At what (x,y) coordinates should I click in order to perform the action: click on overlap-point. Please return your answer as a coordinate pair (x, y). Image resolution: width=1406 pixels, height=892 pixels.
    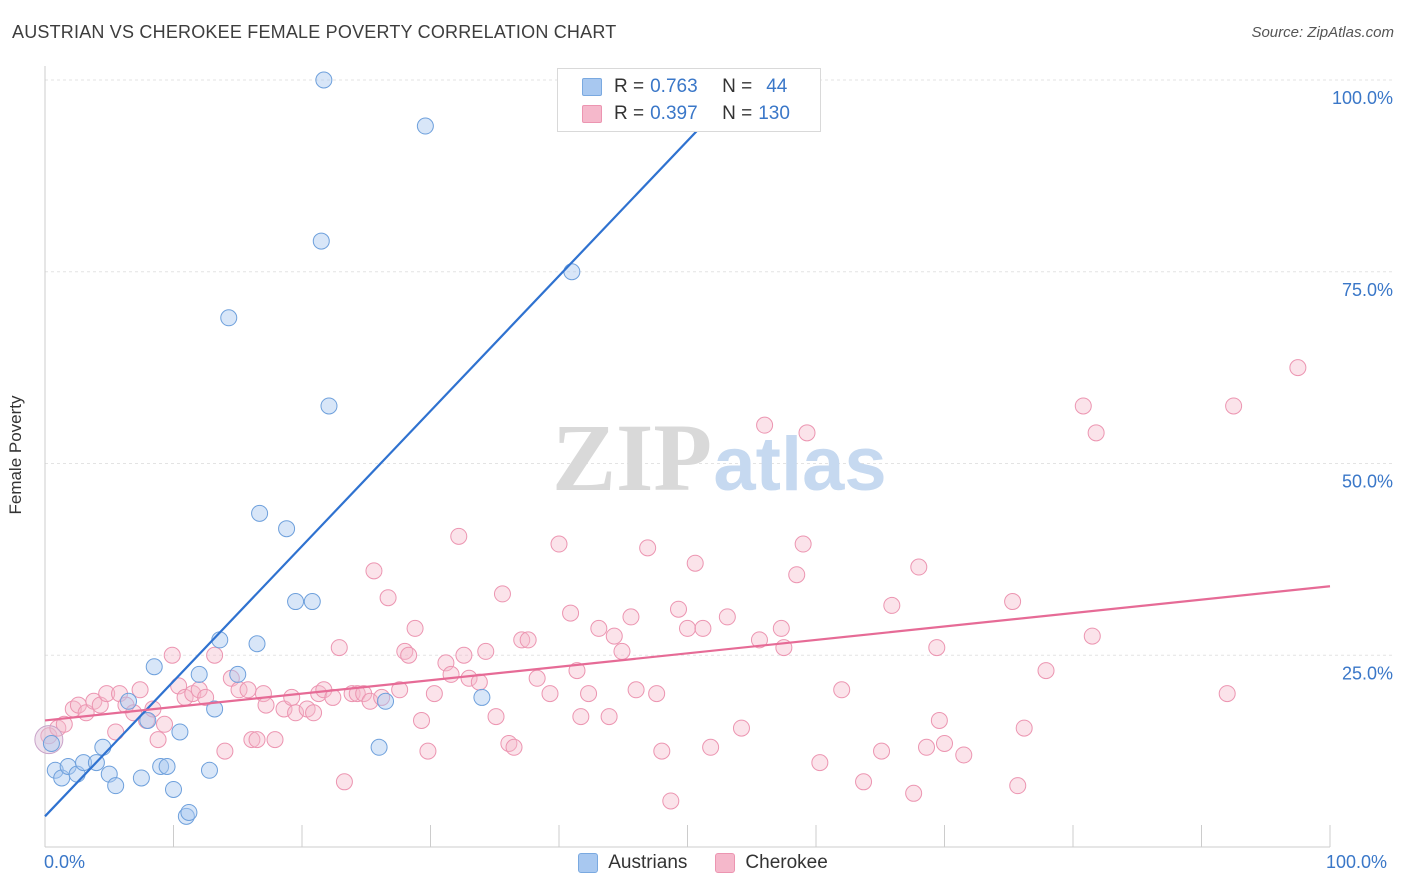
    Looking at the image, I should click on (49, 740).